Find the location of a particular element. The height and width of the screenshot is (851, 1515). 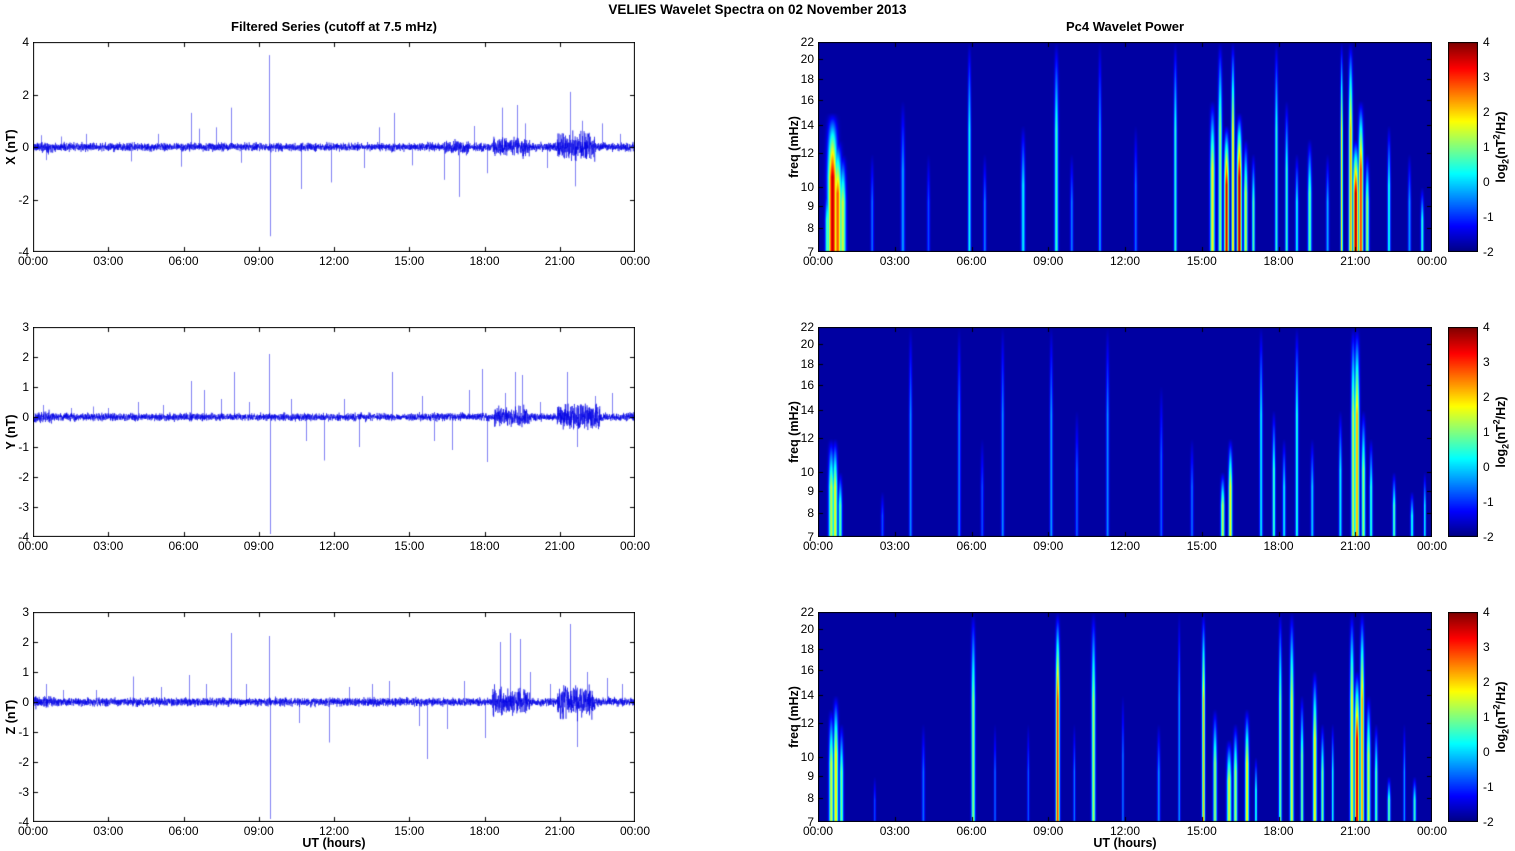

freq-tick-label: 14 is located at coordinates (807, 409).